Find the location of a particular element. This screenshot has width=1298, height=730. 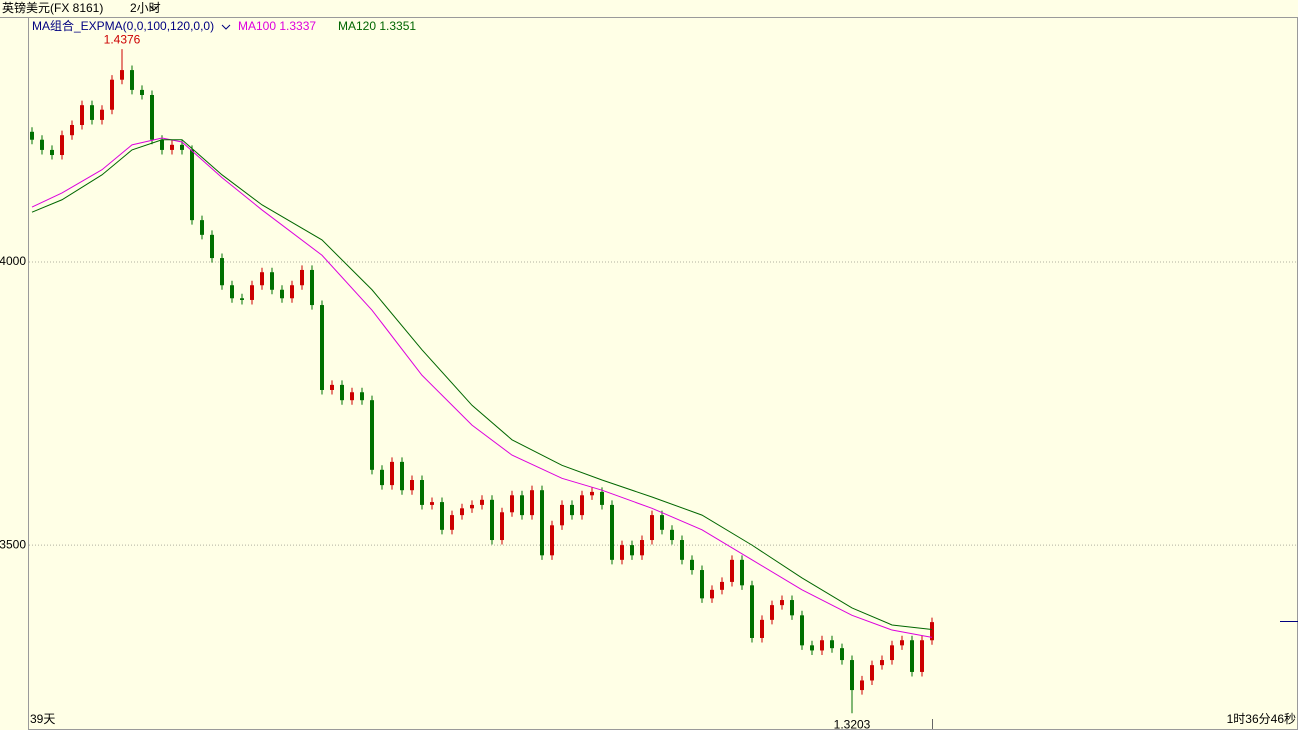

footer-left: 39天 is located at coordinates (42, 719).